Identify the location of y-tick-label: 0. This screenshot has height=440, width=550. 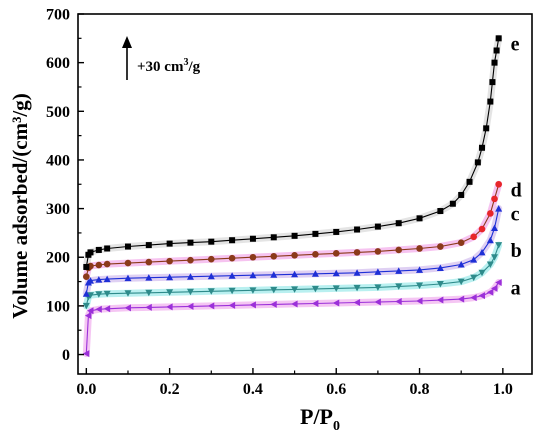
(66, 355).